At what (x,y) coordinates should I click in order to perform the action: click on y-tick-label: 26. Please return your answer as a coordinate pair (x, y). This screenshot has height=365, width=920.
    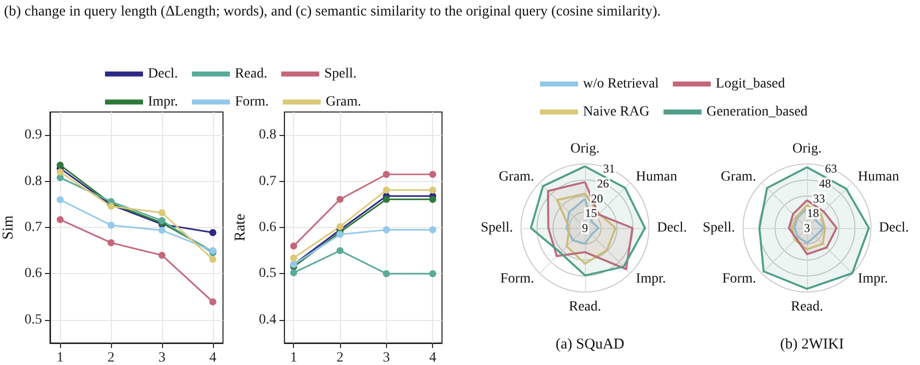
    Looking at the image, I should click on (602, 183).